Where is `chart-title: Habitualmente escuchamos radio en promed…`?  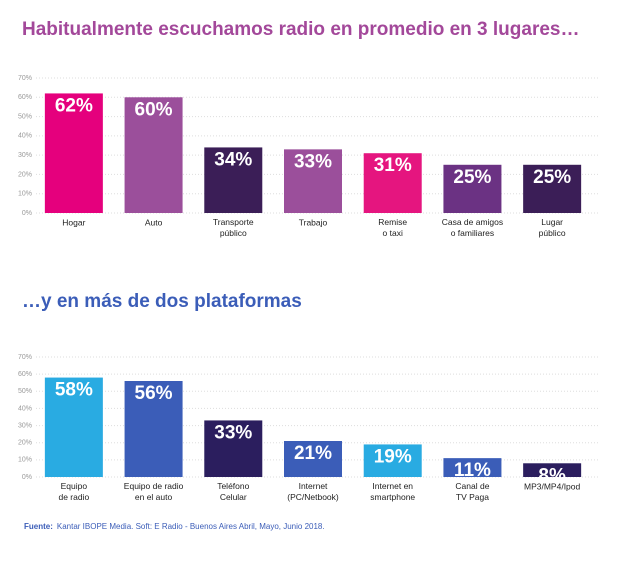 chart-title: Habitualmente escuchamos radio en promed… is located at coordinates (301, 29).